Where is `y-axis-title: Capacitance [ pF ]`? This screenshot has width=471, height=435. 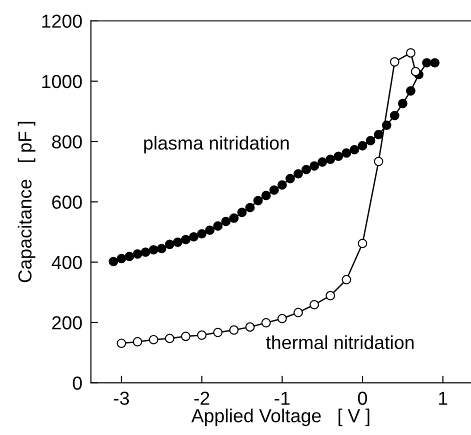
y-axis-title: Capacitance [ pF ] is located at coordinates (27, 202).